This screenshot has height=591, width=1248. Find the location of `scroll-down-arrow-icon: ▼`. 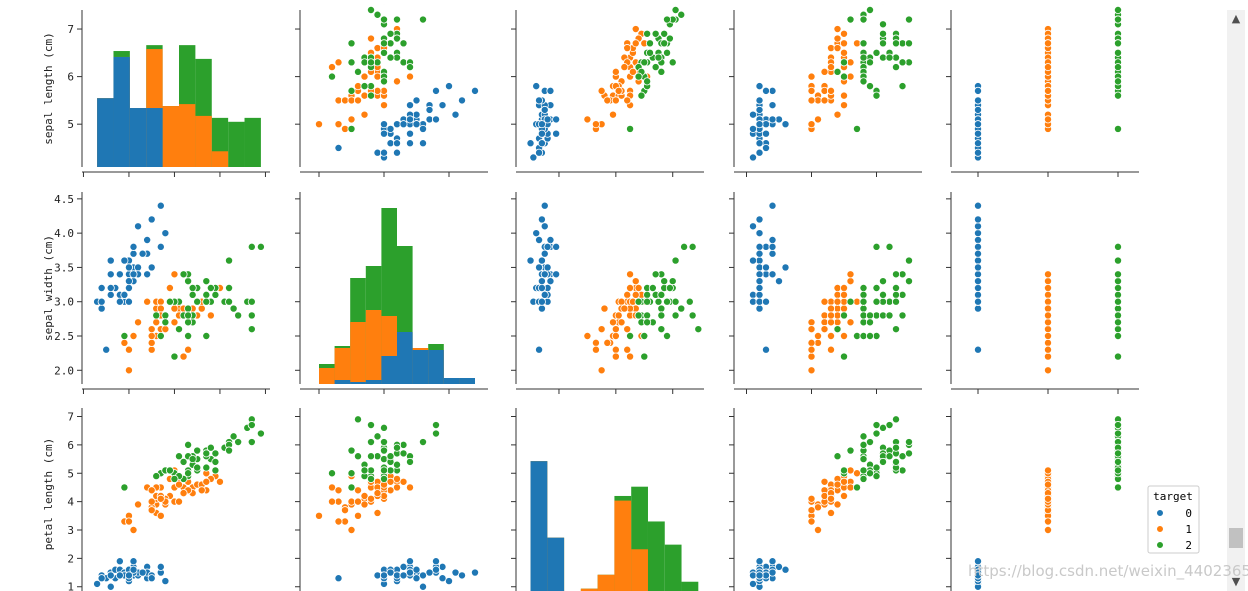

scroll-down-arrow-icon: ▼ is located at coordinates (1236, 581).